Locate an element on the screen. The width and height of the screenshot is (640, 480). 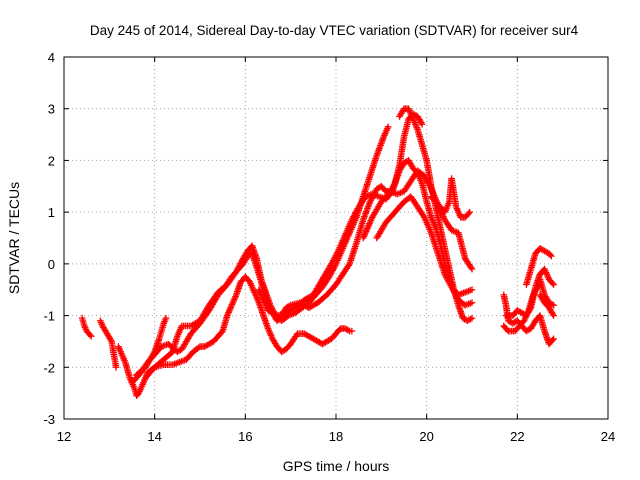
y-tick-label: 0 is located at coordinates (51, 264).